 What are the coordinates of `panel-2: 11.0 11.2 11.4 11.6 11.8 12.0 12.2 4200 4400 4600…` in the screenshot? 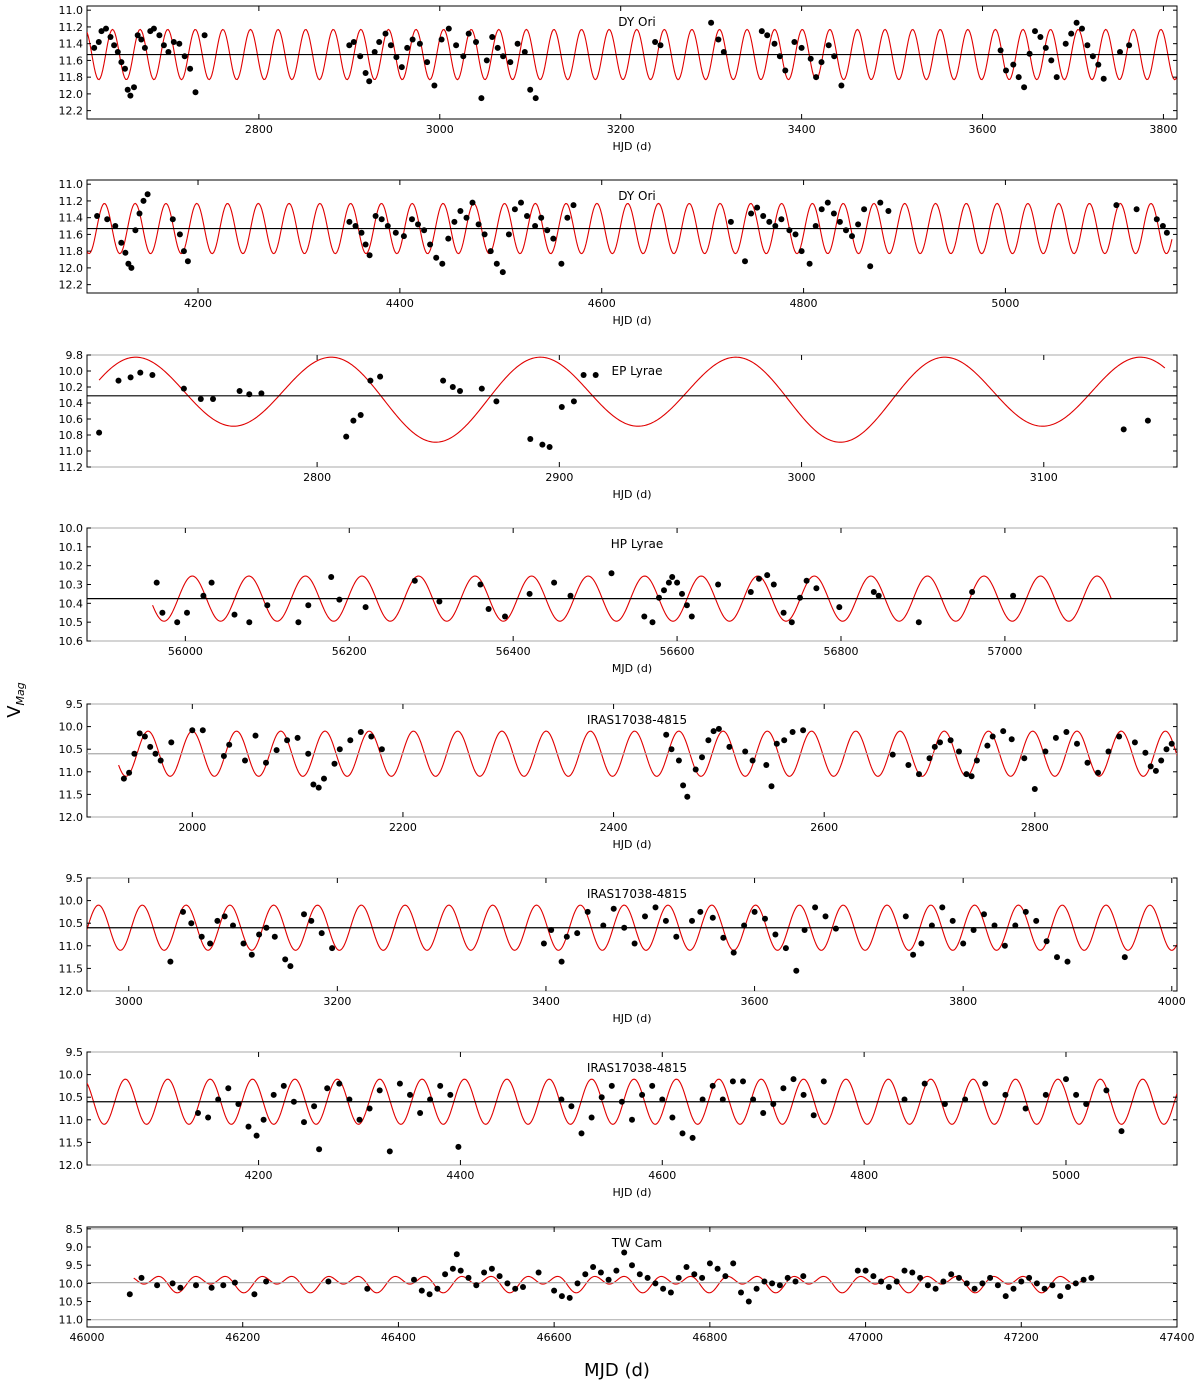 It's located at (618, 252).